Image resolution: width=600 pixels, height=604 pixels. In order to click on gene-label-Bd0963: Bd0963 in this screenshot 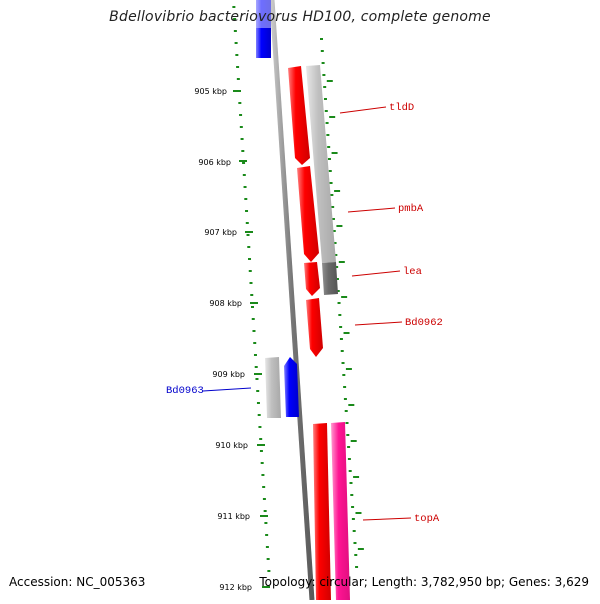, I will do `click(185, 391)`.